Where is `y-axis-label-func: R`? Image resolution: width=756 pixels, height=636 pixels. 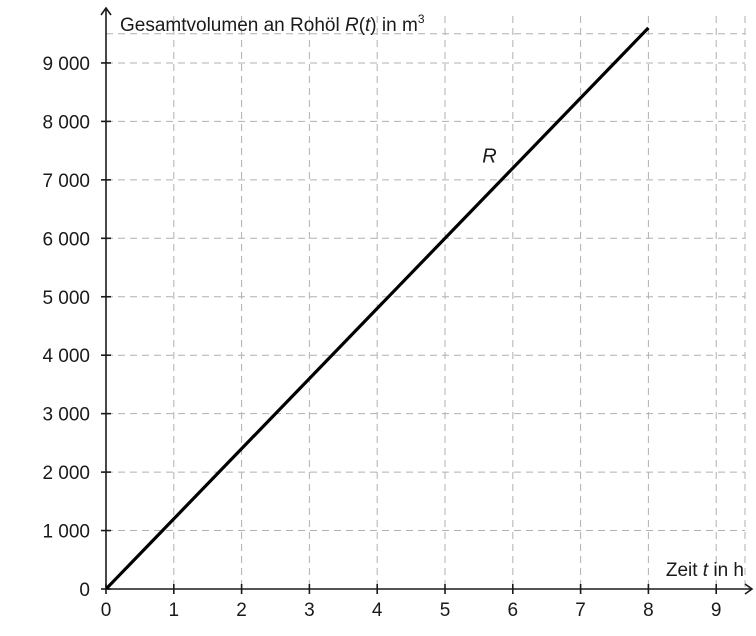
y-axis-label-func: R is located at coordinates (352, 25).